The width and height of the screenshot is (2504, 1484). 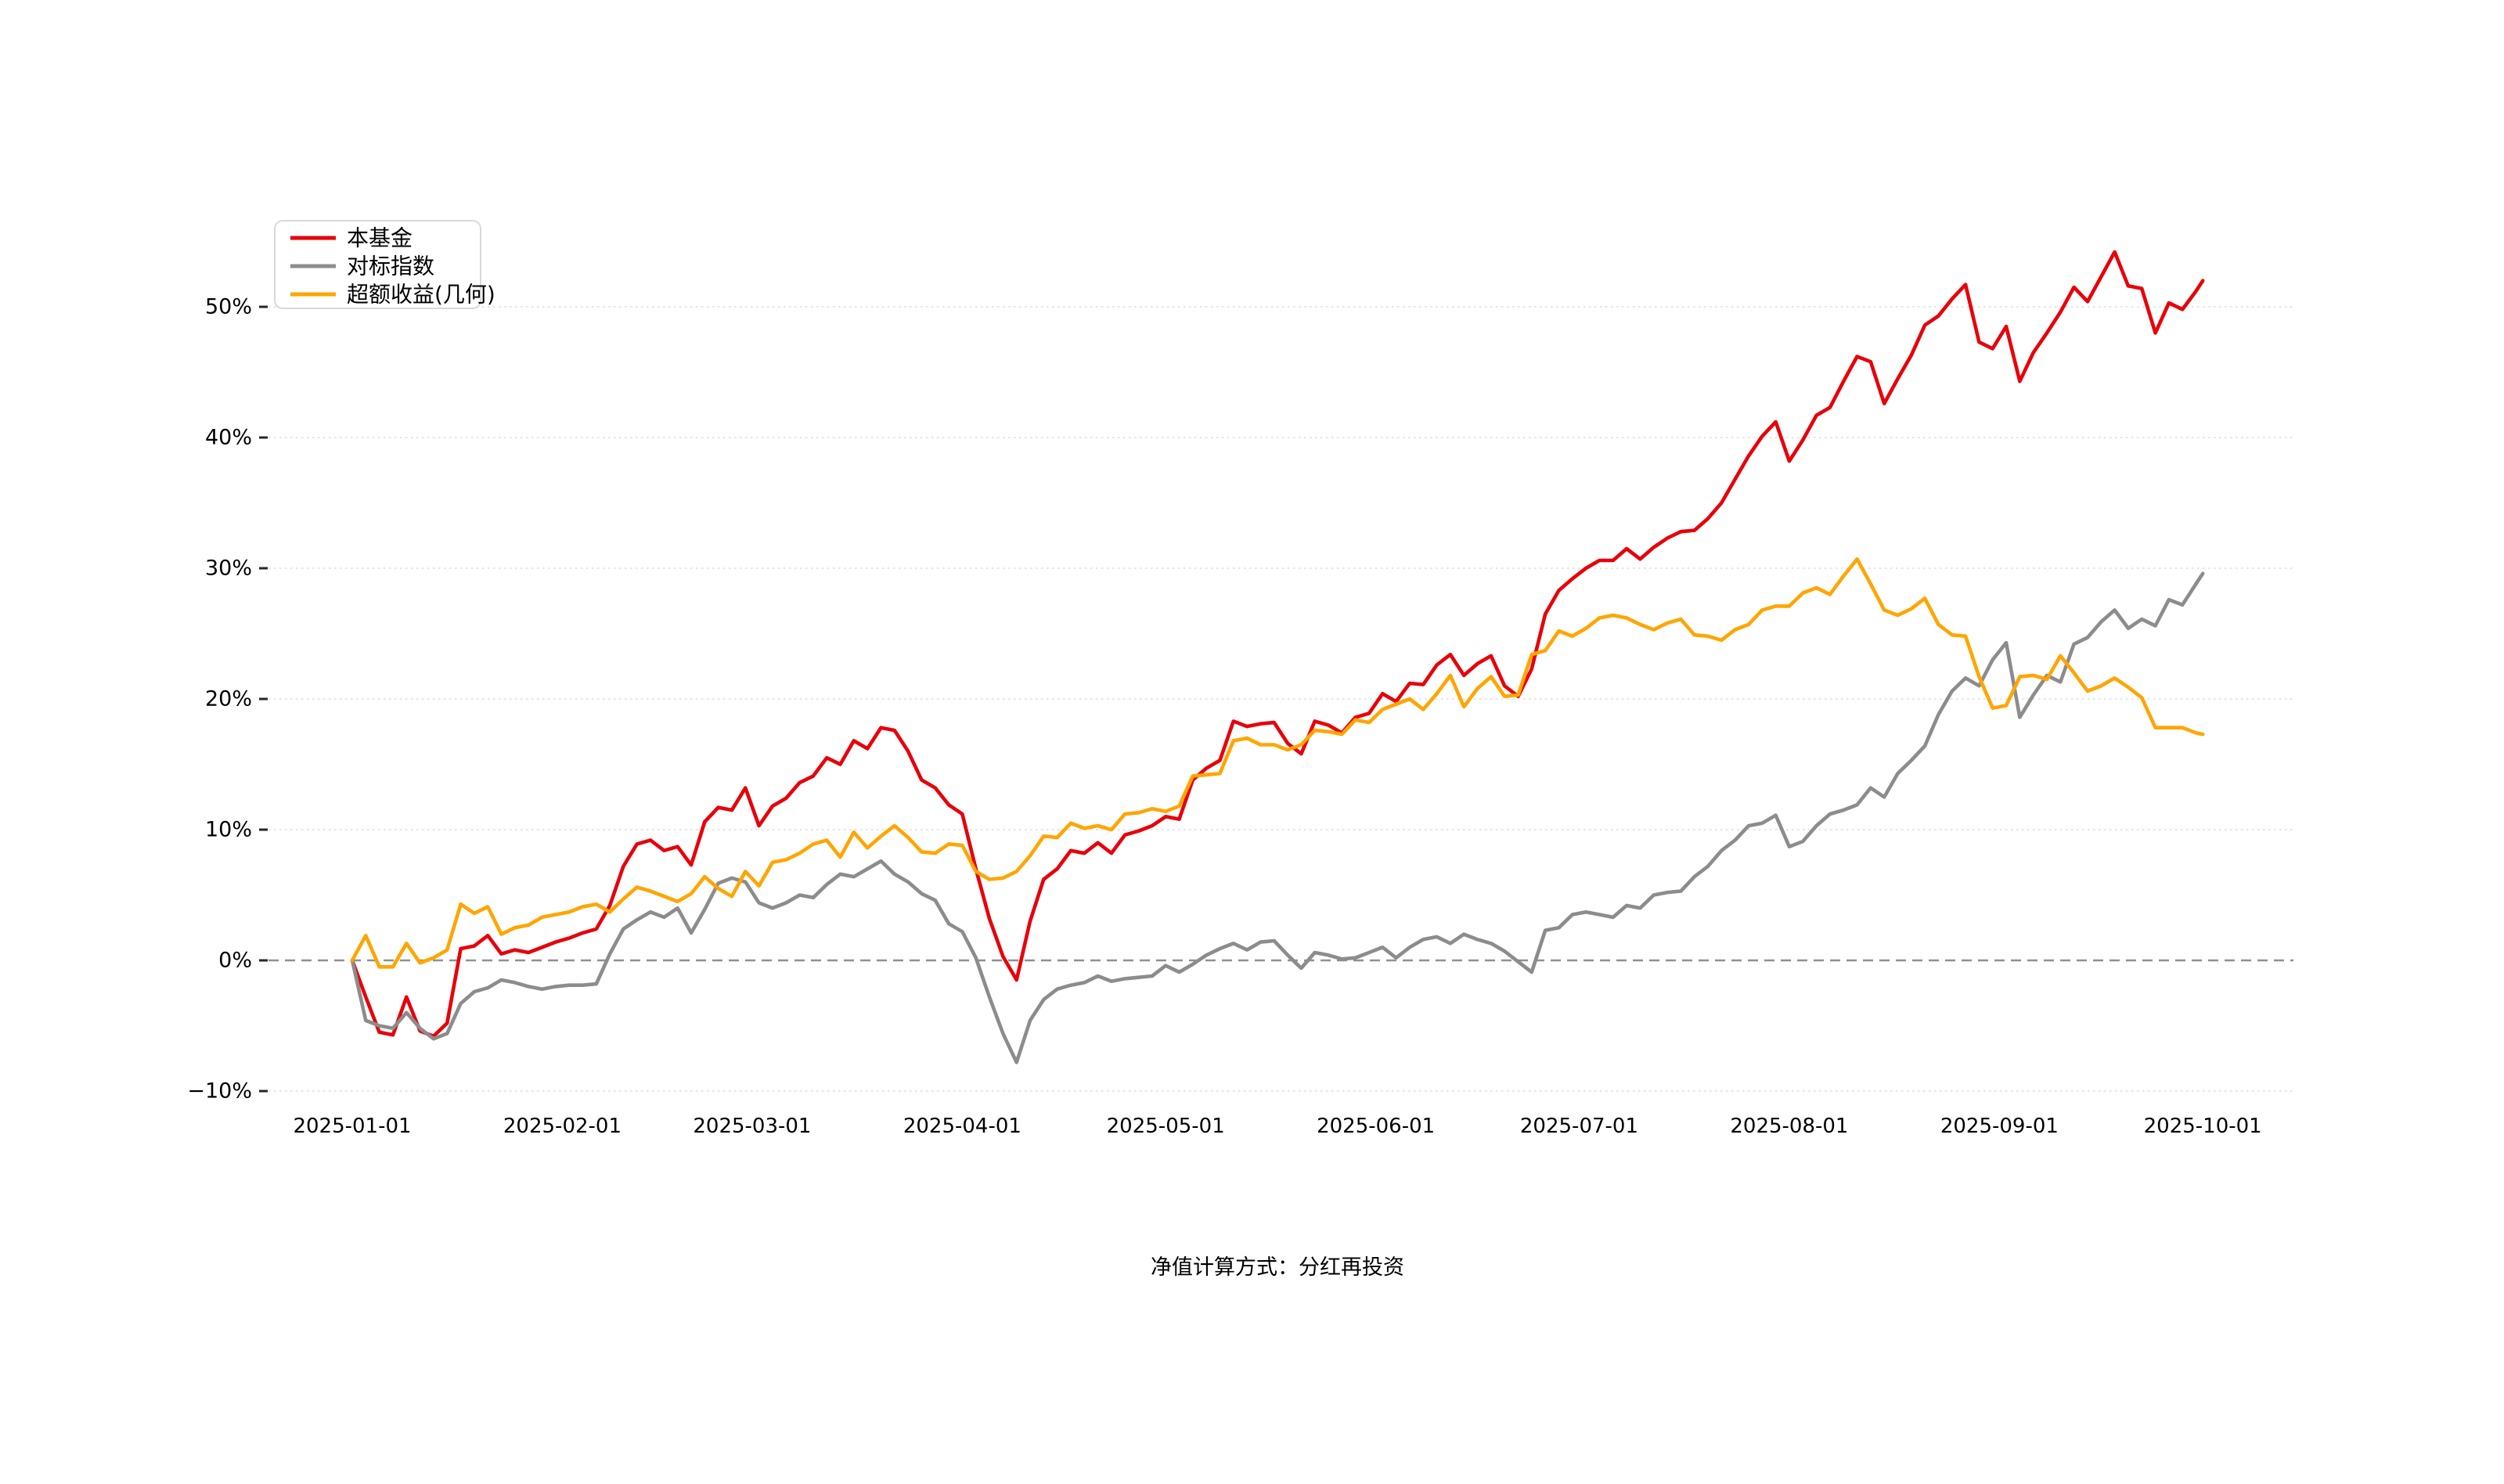 What do you see at coordinates (235, 961) in the screenshot?
I see `y-tick-label-0: 0%` at bounding box center [235, 961].